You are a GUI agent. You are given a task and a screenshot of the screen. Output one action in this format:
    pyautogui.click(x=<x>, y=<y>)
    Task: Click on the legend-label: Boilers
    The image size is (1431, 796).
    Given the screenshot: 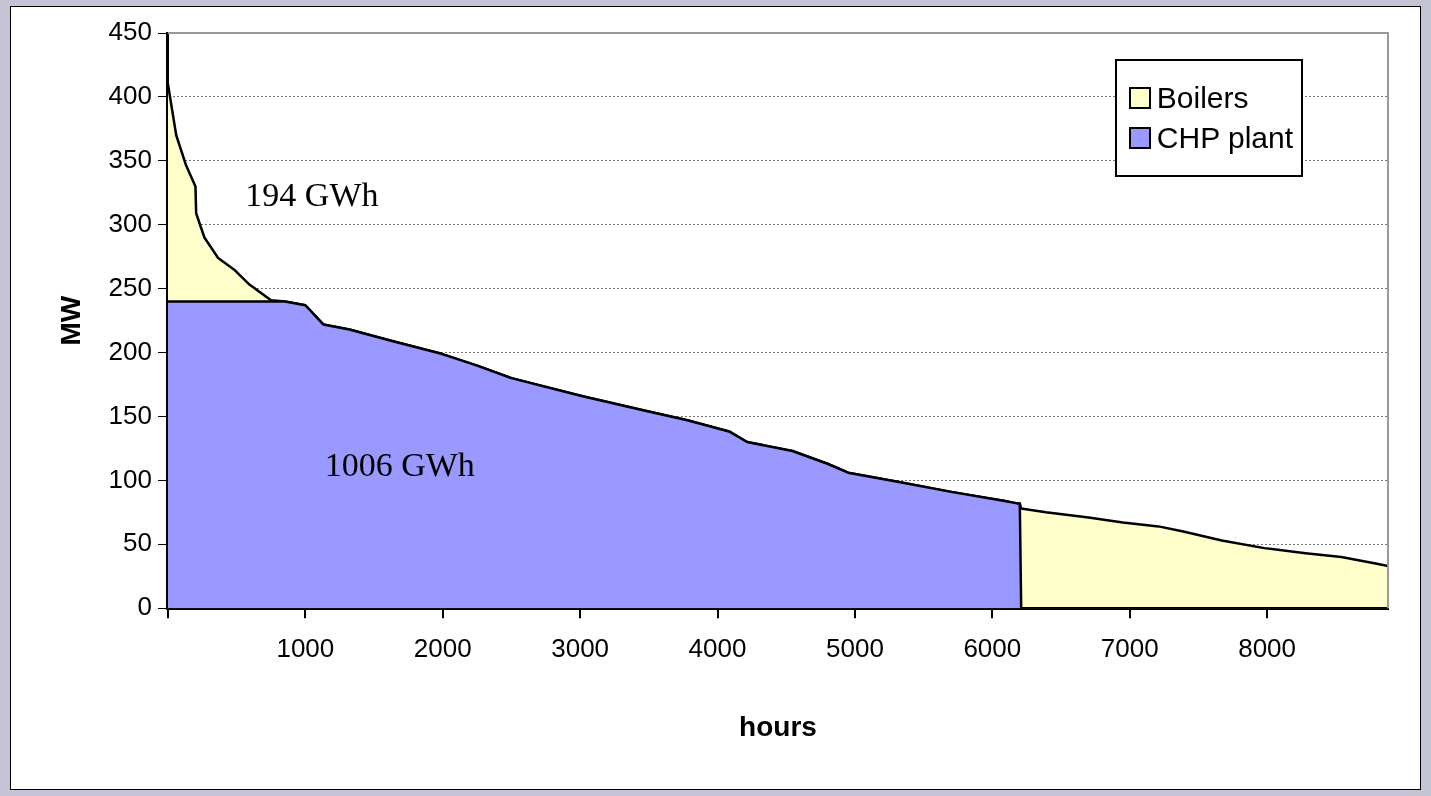 What is the action you would take?
    pyautogui.click(x=1202, y=98)
    